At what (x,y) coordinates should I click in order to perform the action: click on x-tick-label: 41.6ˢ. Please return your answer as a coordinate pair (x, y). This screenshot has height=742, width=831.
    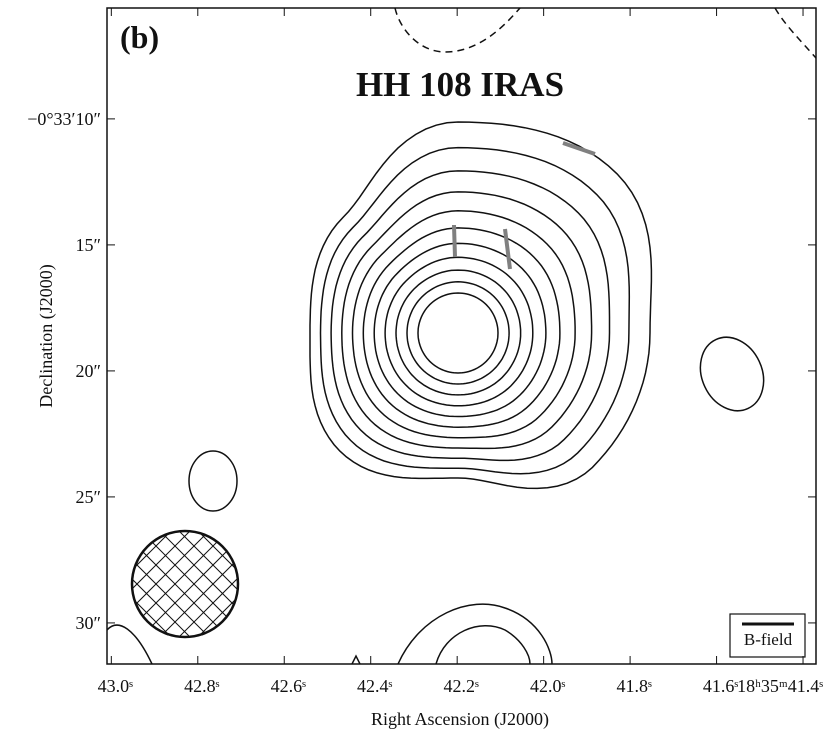
    Looking at the image, I should click on (721, 686).